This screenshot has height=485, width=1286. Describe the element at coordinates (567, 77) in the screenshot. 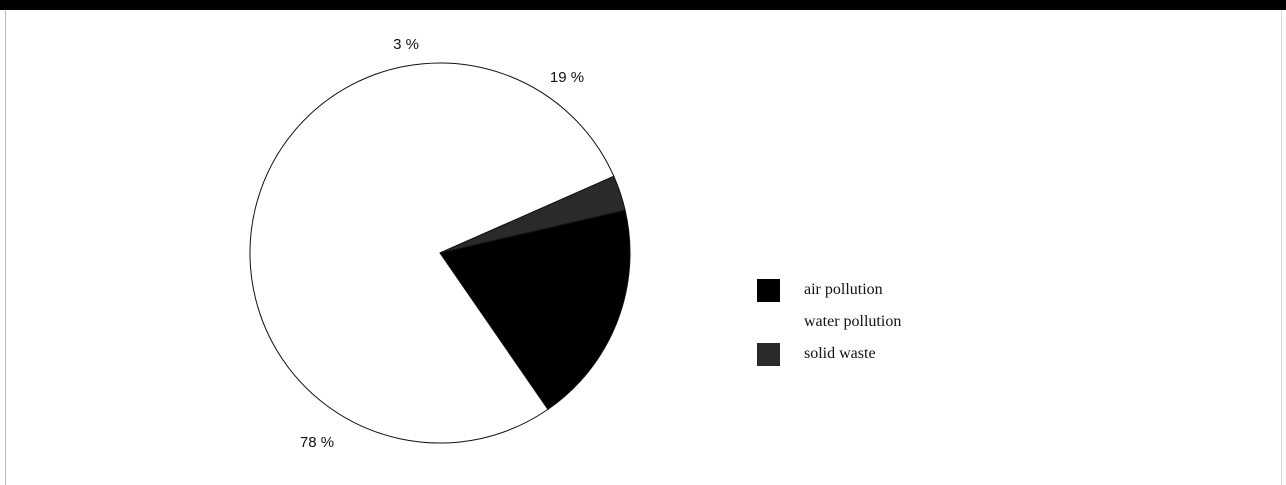

I see `data-label-air-pollution: 19 %` at that location.